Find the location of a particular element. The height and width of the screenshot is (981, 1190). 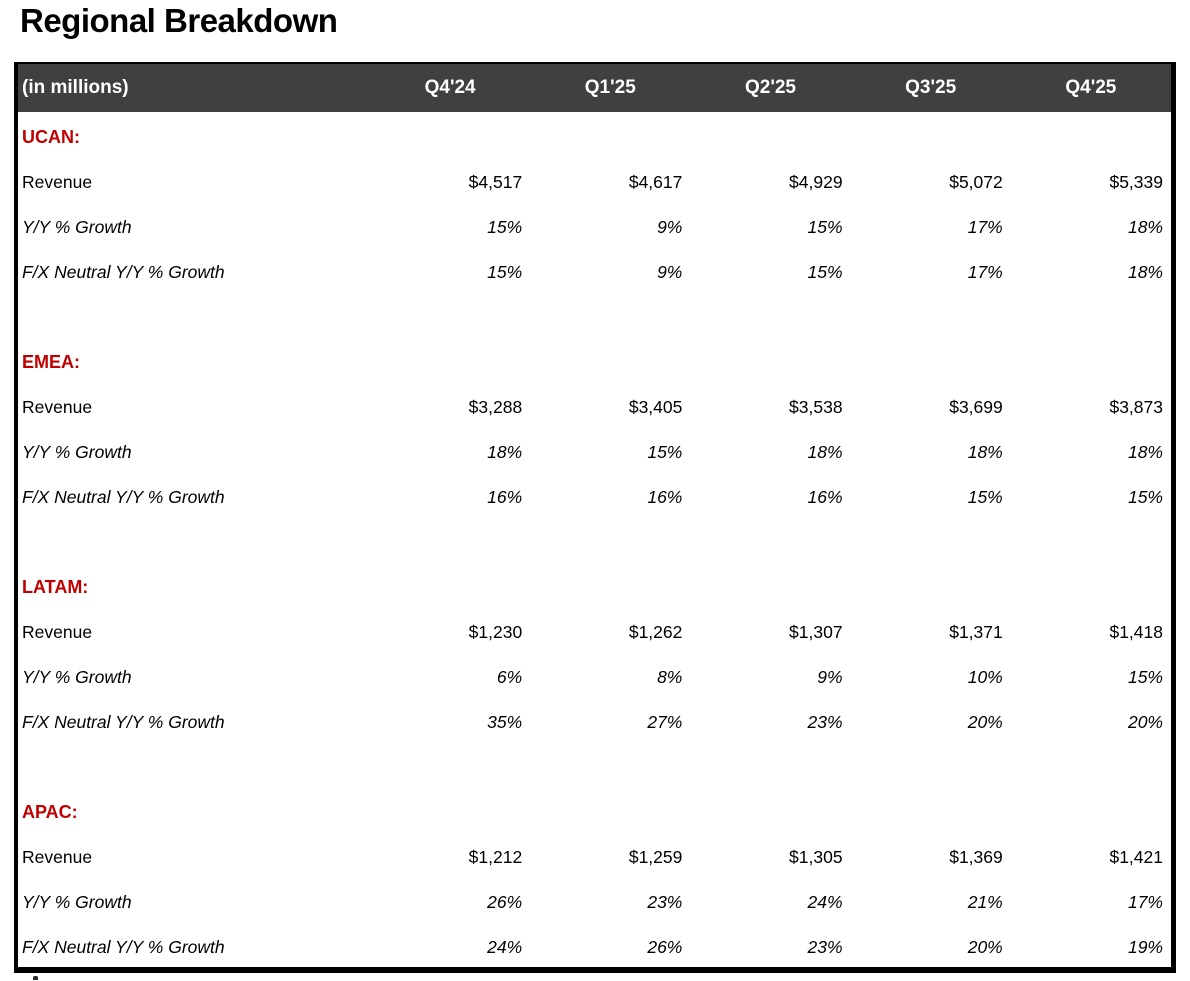

region-label: APAC: is located at coordinates (50, 812).